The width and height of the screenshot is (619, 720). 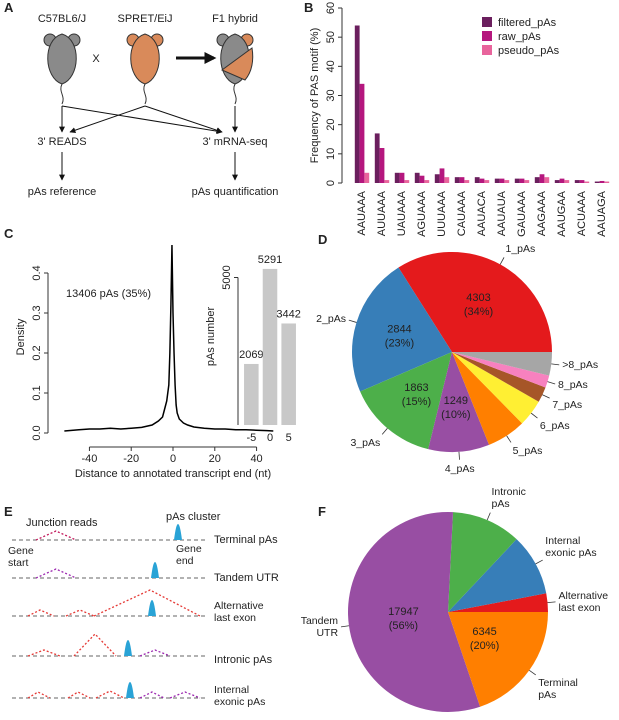 What do you see at coordinates (235, 19) in the screenshot?
I see `strain-label: F1 hybrid` at bounding box center [235, 19].